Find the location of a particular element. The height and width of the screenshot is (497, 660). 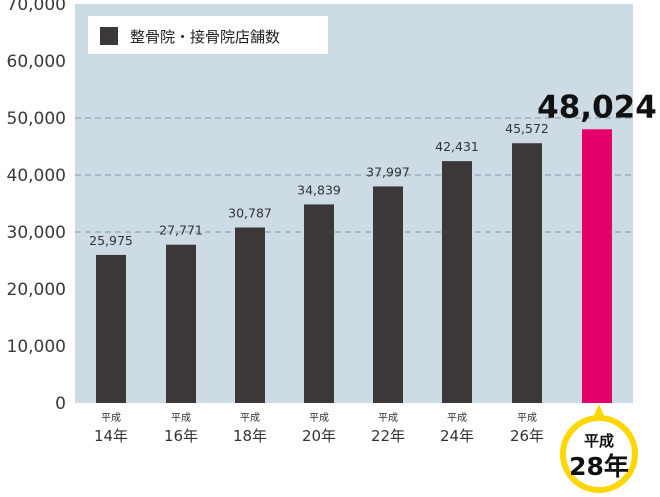

x-tick-year: 14年 is located at coordinates (111, 436).